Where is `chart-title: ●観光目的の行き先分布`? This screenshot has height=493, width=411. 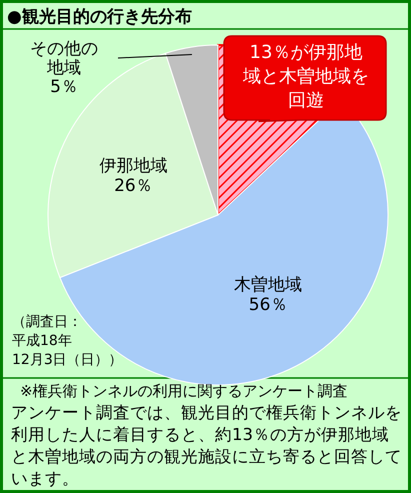 chart-title: ●観光目的の行き先分布 is located at coordinates (99, 17).